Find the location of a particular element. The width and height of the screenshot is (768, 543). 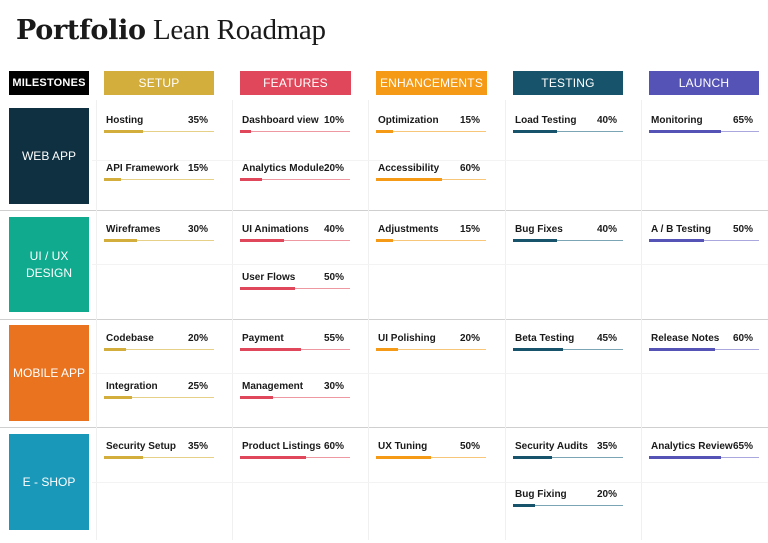

task-name: API Framework is located at coordinates (142, 168).